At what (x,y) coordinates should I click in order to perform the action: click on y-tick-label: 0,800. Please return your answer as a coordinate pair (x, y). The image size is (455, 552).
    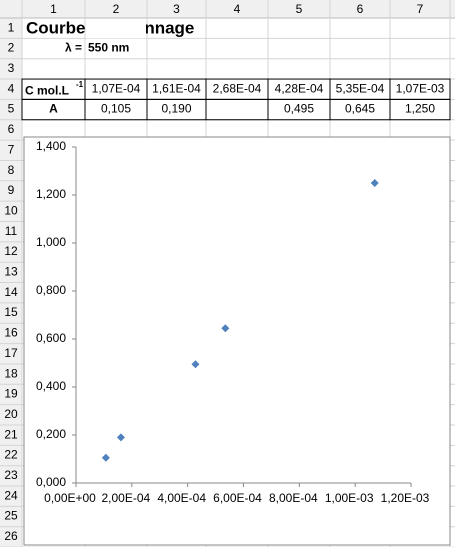
    Looking at the image, I should click on (51, 290).